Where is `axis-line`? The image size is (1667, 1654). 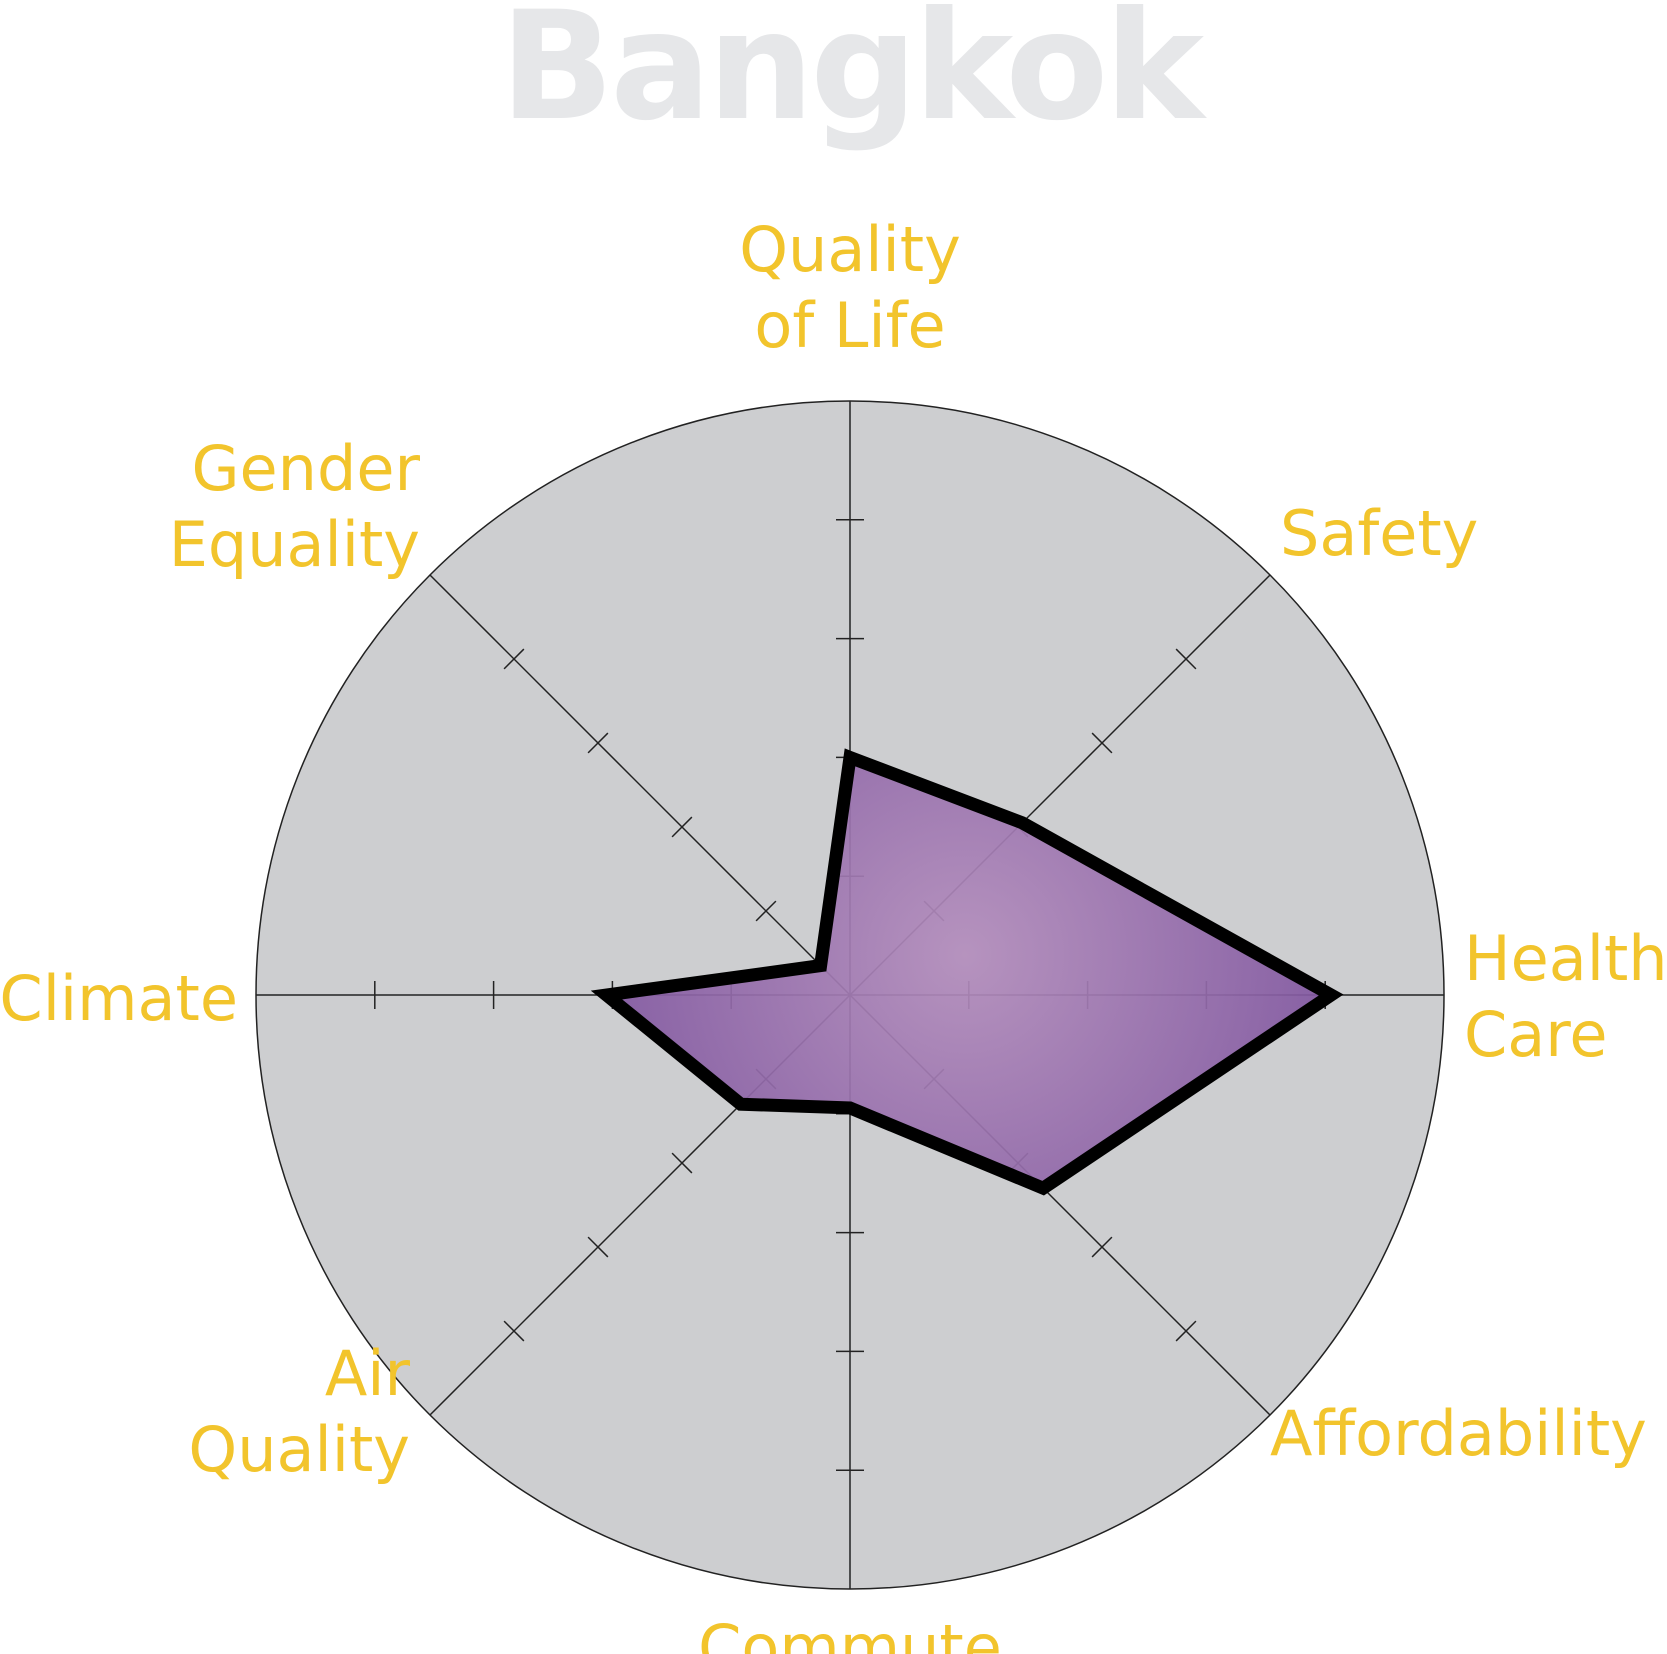 axis-line is located at coordinates (640, 785).